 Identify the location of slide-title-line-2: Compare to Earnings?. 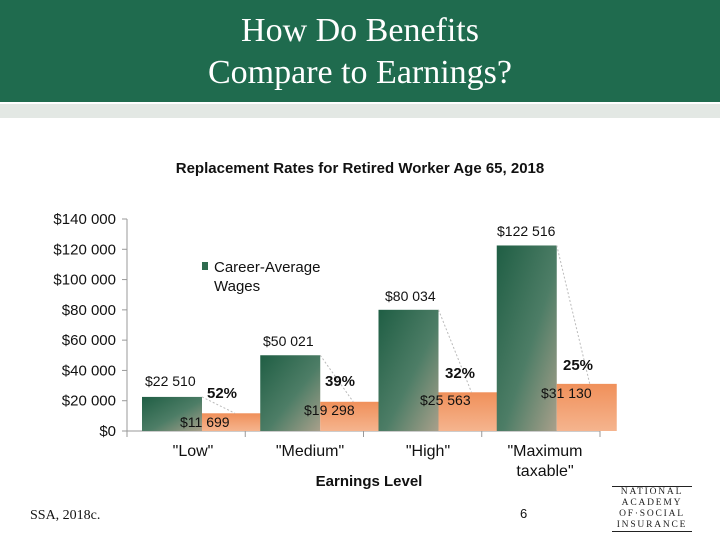
(360, 72).